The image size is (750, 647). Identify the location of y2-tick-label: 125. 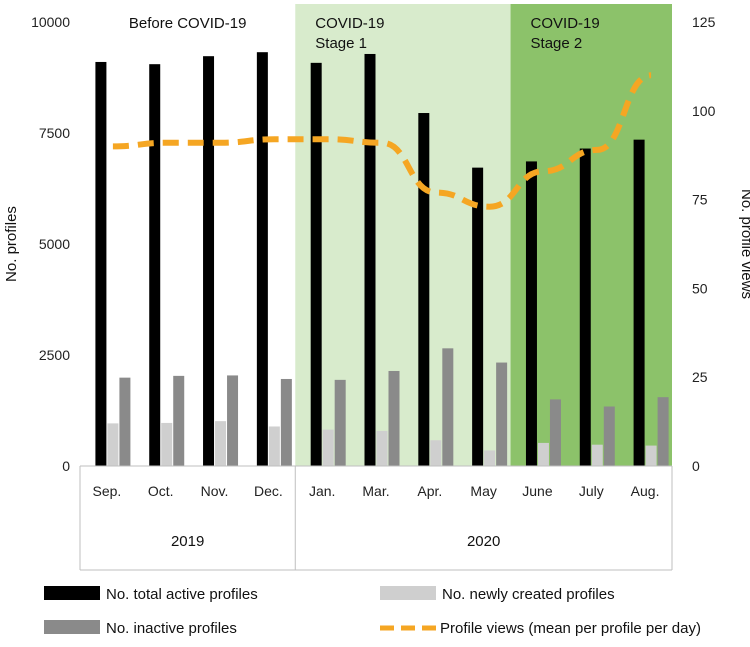
(704, 22).